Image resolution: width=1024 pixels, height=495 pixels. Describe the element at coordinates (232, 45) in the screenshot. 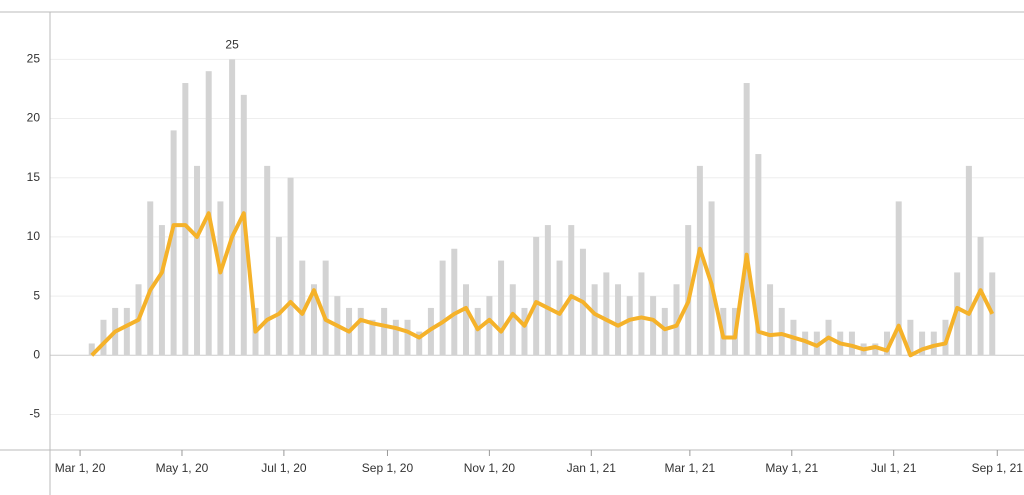

I see `peak-label: 25` at that location.